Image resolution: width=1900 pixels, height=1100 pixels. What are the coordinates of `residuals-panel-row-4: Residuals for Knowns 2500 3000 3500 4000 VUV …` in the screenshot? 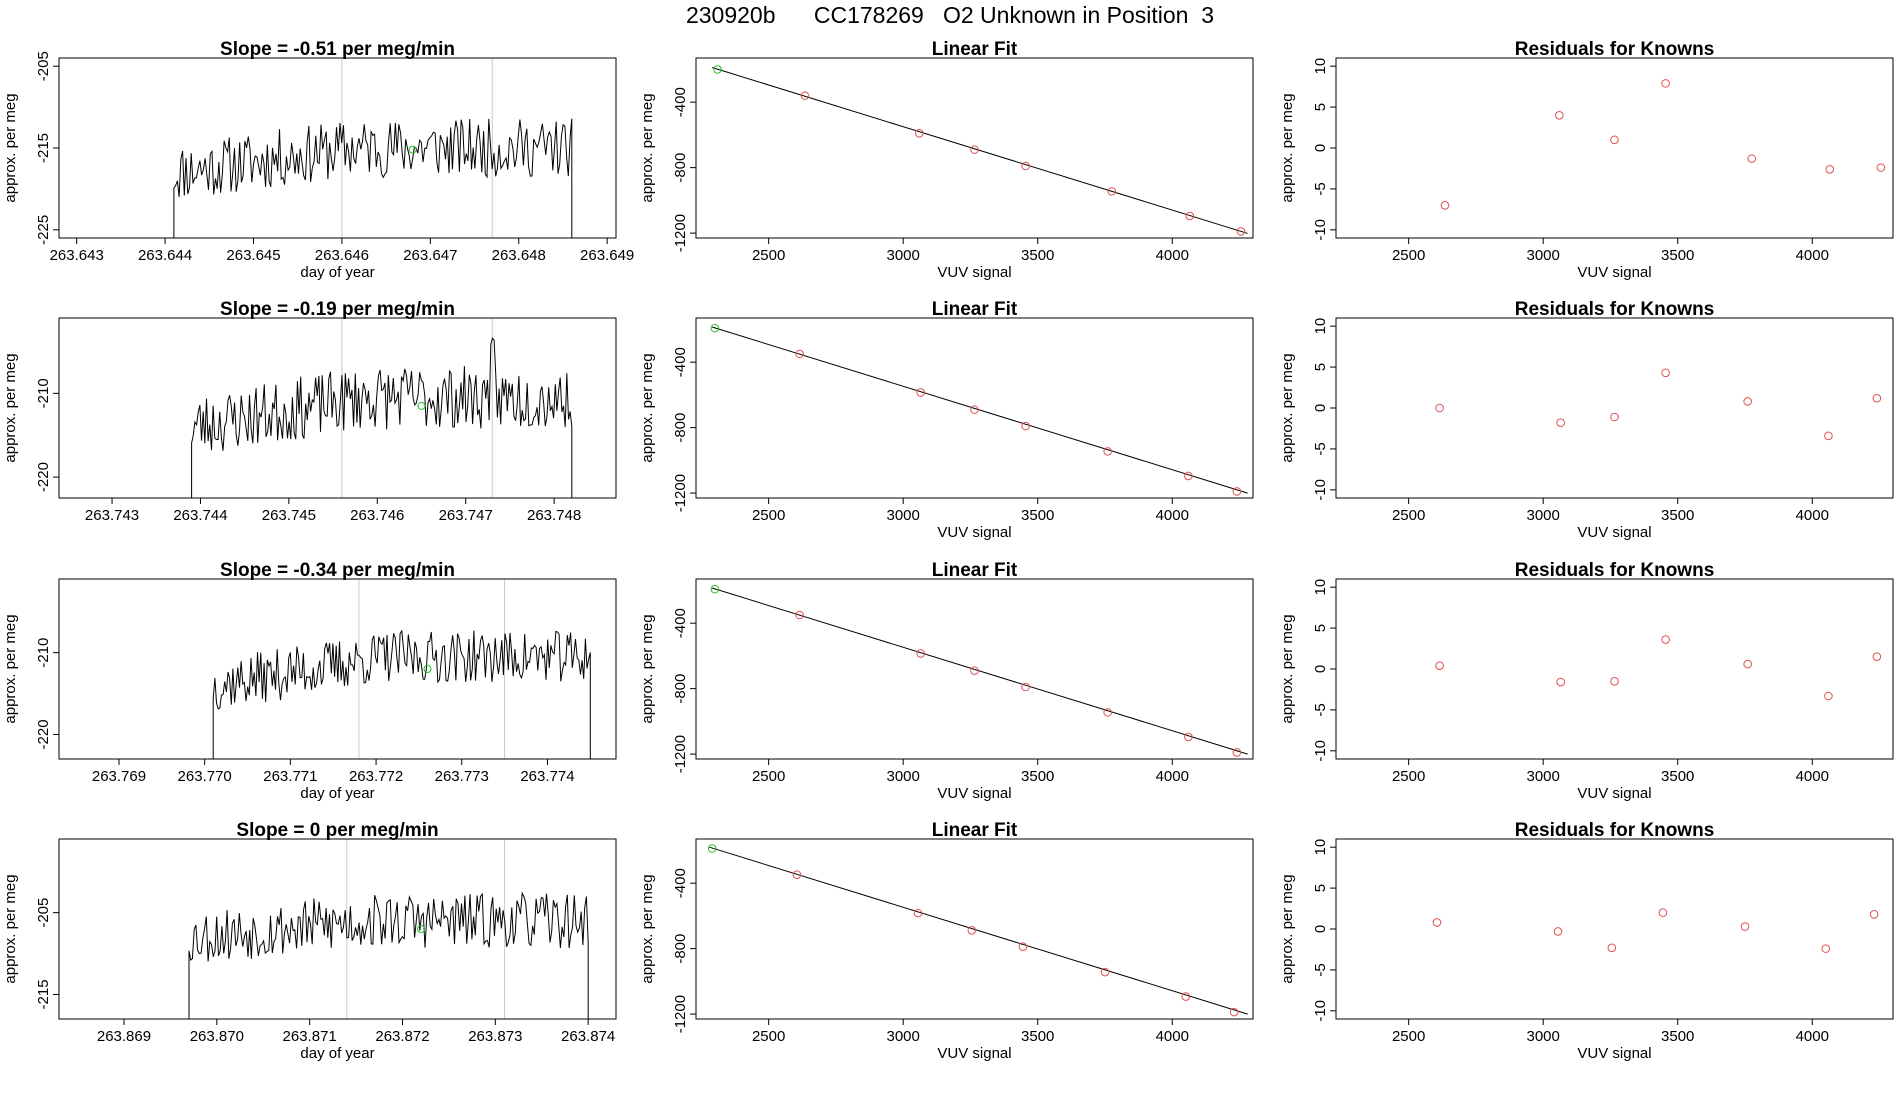 It's located at (1588, 950).